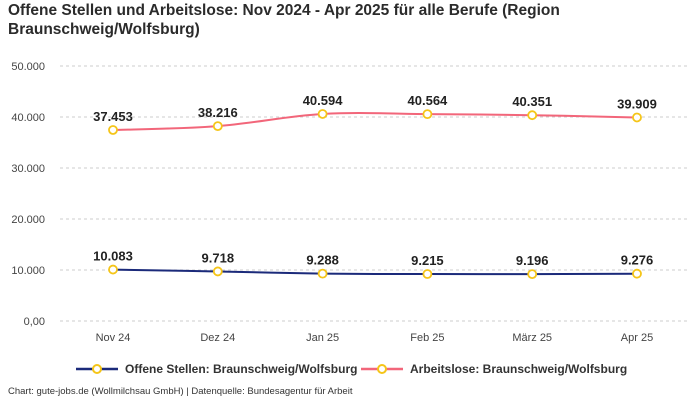 The height and width of the screenshot is (400, 700). What do you see at coordinates (28, 271) in the screenshot?
I see `y-tick-label: 10.000` at bounding box center [28, 271].